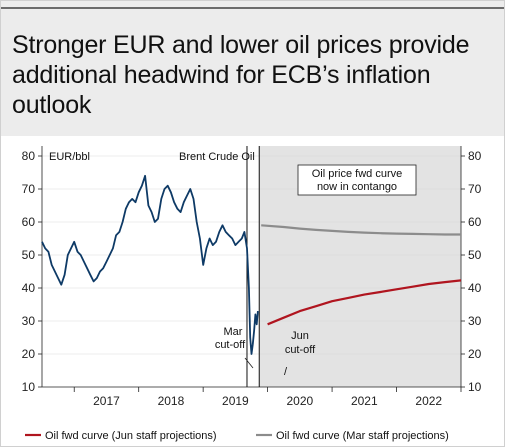 The image size is (505, 447). I want to click on jun-cutoff-line-1: Jun, so click(300, 336).